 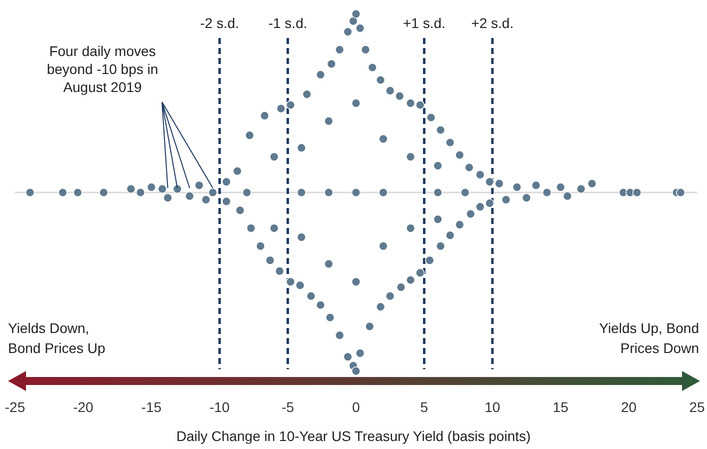 I want to click on x-tick-label: 20, so click(x=629, y=406).